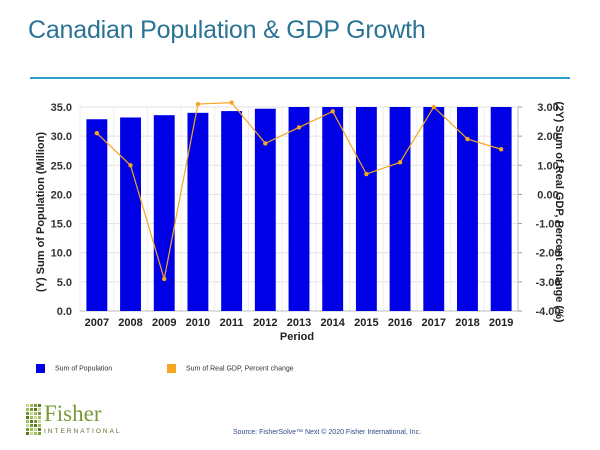 The height and width of the screenshot is (450, 600). What do you see at coordinates (547, 166) in the screenshot?
I see `y2-tick-label: 1.00` at bounding box center [547, 166].